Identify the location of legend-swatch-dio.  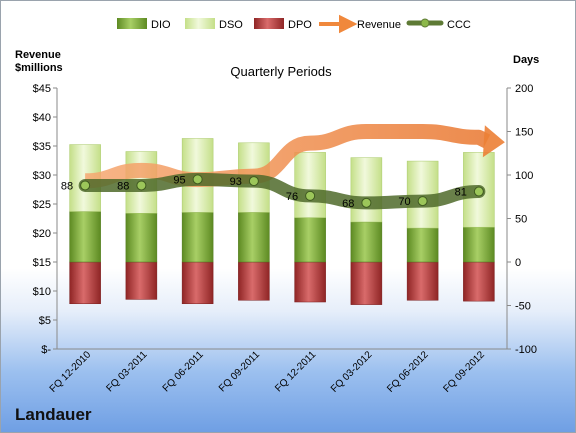
(132, 23).